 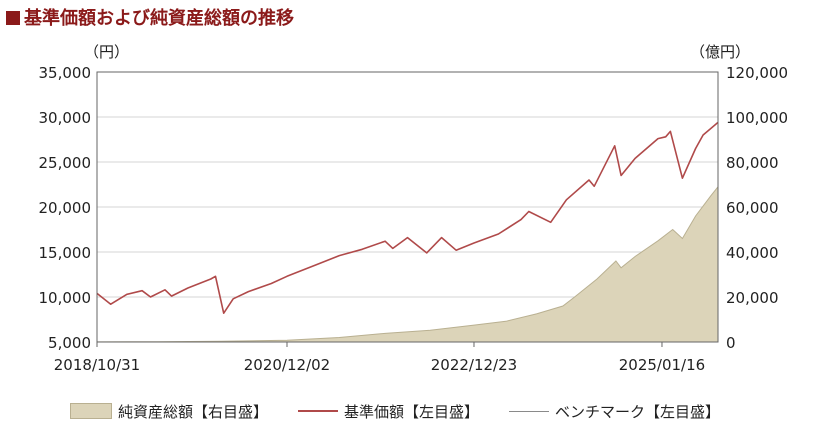 I want to click on right-tick-label: 0, so click(x=731, y=343).